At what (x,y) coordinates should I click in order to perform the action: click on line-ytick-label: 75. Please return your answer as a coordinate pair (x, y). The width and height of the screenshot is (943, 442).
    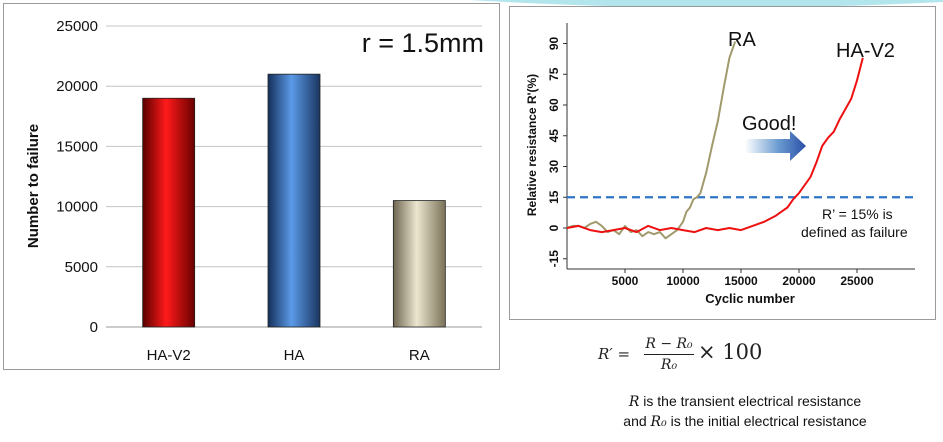
    Looking at the image, I should click on (554, 74).